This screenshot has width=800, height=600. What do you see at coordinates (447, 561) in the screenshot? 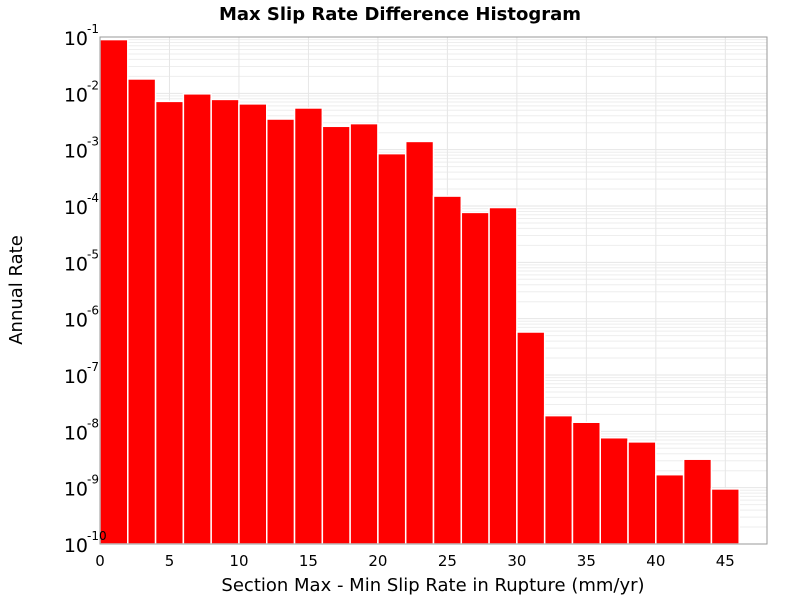
I see `x-tick-label: 25` at bounding box center [447, 561].